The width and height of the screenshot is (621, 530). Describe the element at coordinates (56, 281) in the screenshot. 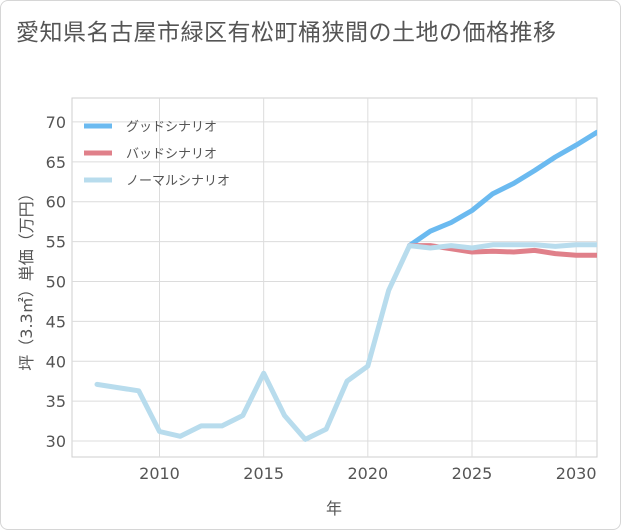

I see `y-tick-label: 50` at that location.